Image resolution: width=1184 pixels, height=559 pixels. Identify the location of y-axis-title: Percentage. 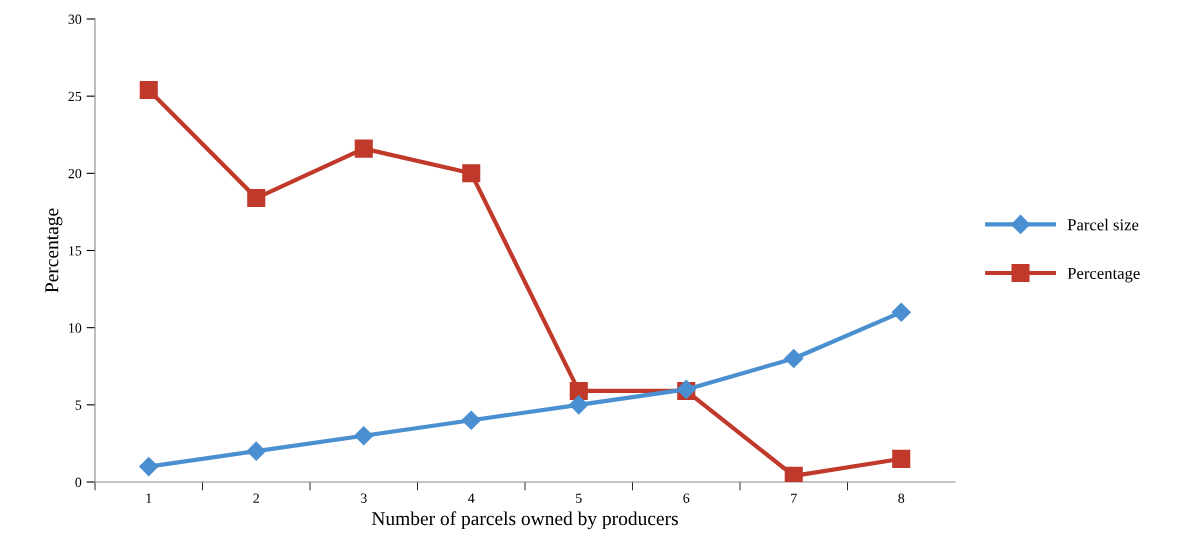
(54, 250).